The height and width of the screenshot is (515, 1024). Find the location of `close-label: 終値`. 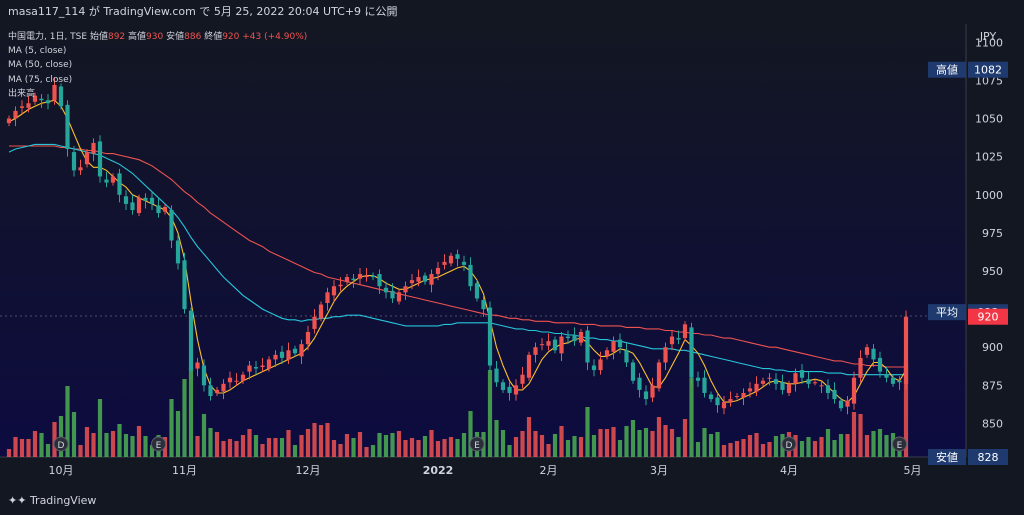

close-label: 終値 is located at coordinates (213, 37).